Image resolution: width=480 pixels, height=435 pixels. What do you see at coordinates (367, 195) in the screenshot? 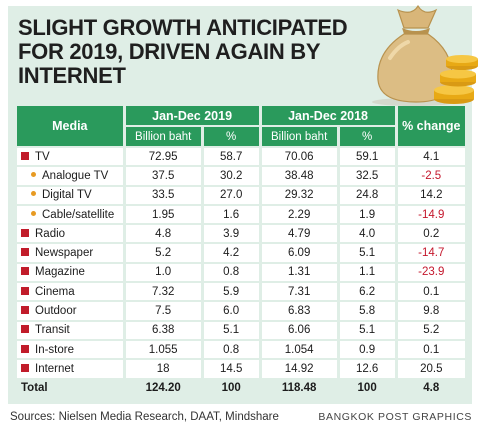
I see `row-percent-2018-cell: 24.8` at bounding box center [367, 195].